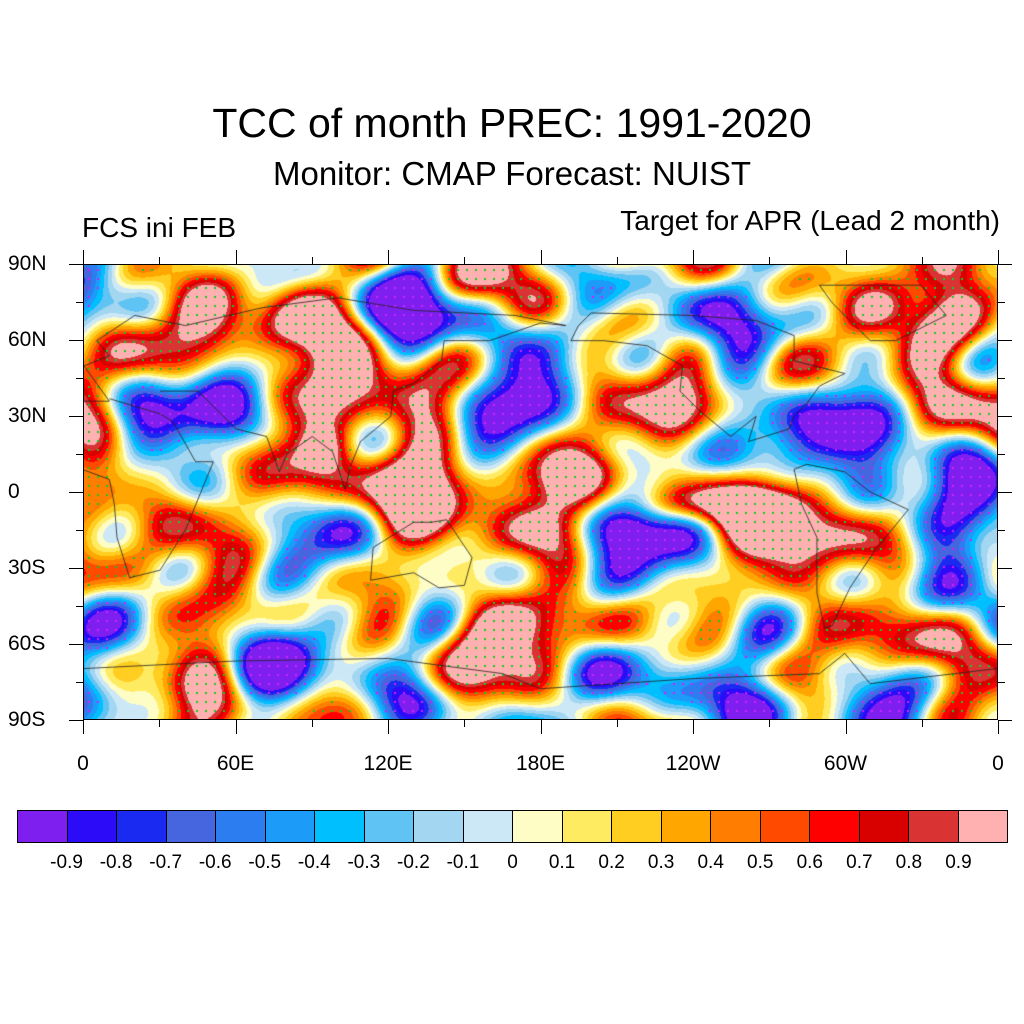  What do you see at coordinates (463, 862) in the screenshot?
I see `colorbar-label: -0.1` at bounding box center [463, 862].